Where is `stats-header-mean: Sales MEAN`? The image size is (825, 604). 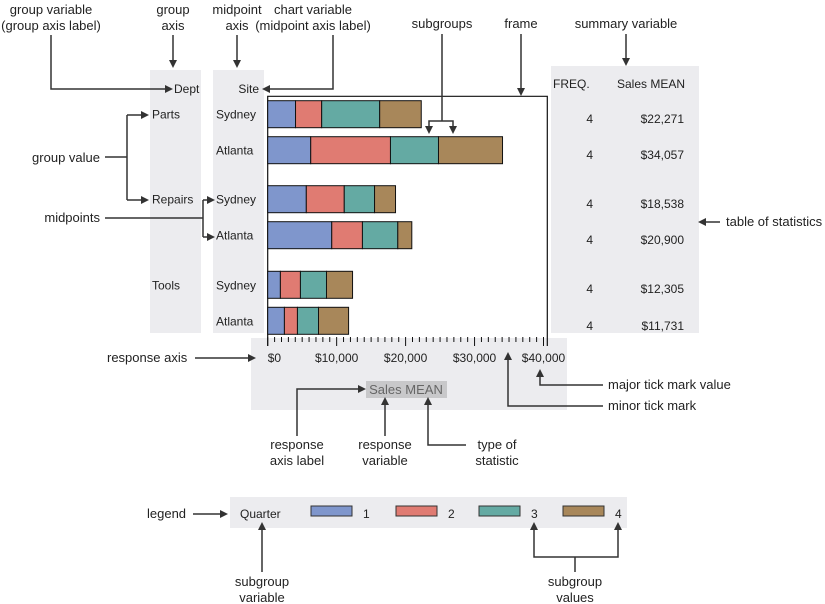 stats-header-mean: Sales MEAN is located at coordinates (651, 84).